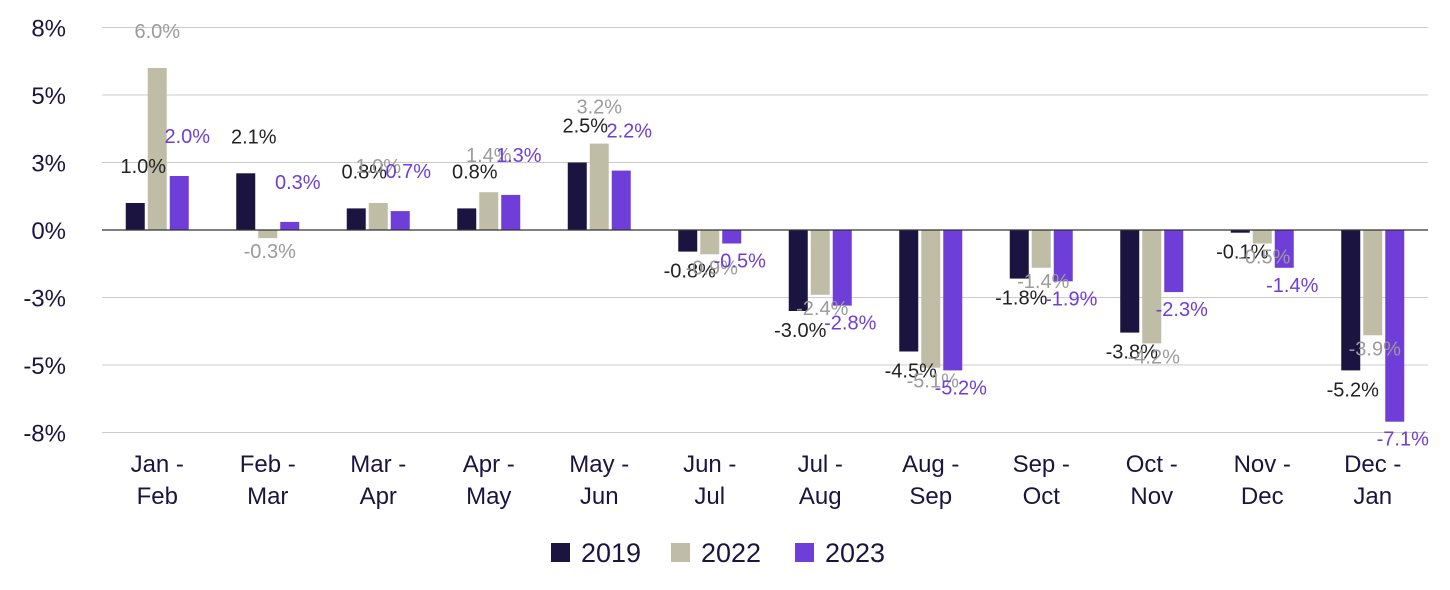 The width and height of the screenshot is (1450, 590). Describe the element at coordinates (1403, 440) in the screenshot. I see `data-label-2023: -7.1%` at that location.